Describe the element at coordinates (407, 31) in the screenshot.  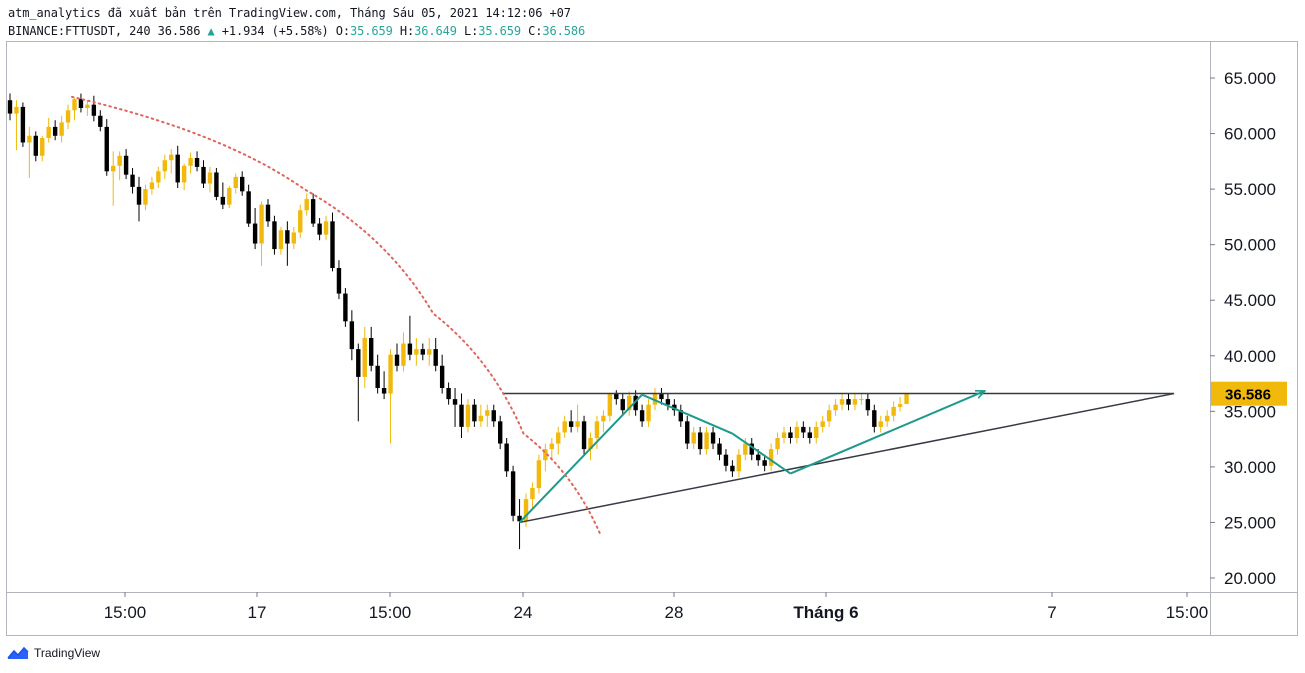
I see `high-label: H:` at that location.